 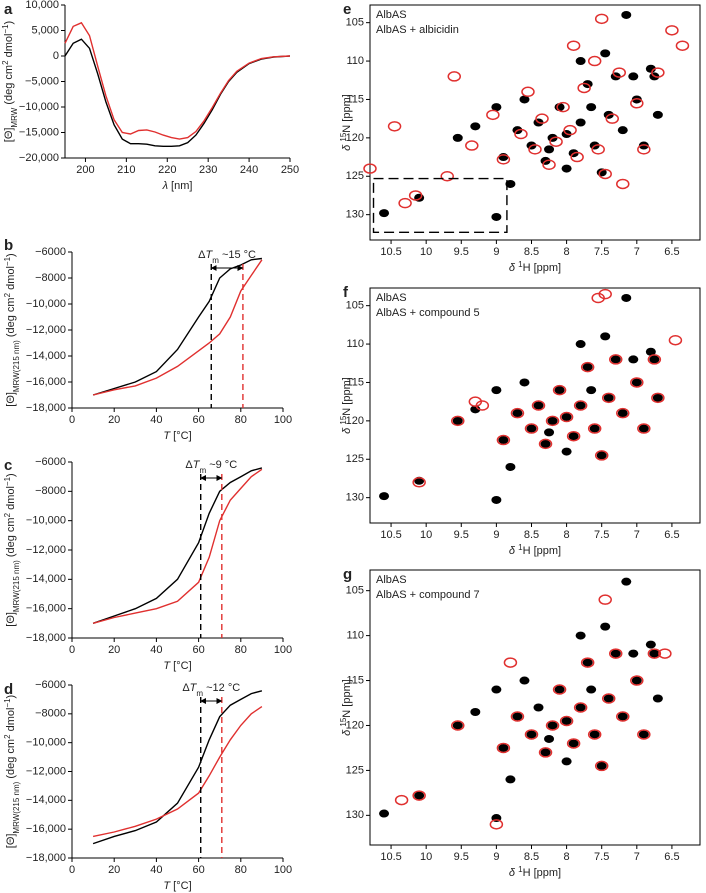 I want to click on x-tick-label: 7.5, so click(x=601, y=252).